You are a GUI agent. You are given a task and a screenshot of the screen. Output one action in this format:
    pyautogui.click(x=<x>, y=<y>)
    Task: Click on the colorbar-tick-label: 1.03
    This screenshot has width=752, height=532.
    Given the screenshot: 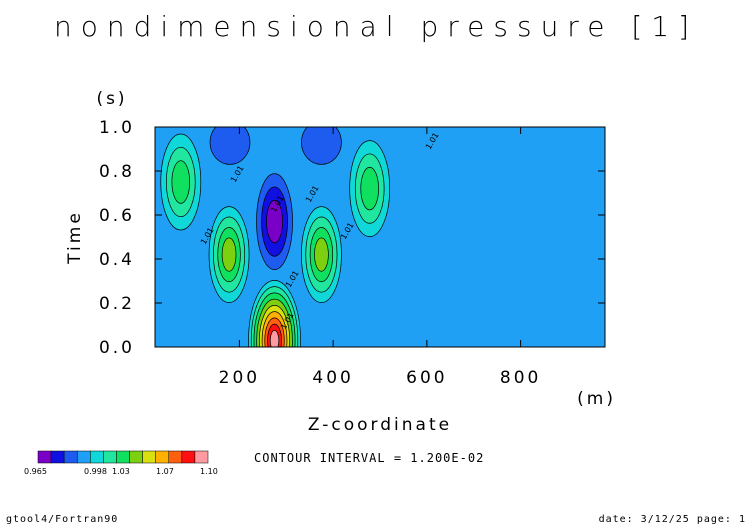 What is the action you would take?
    pyautogui.click(x=121, y=471)
    